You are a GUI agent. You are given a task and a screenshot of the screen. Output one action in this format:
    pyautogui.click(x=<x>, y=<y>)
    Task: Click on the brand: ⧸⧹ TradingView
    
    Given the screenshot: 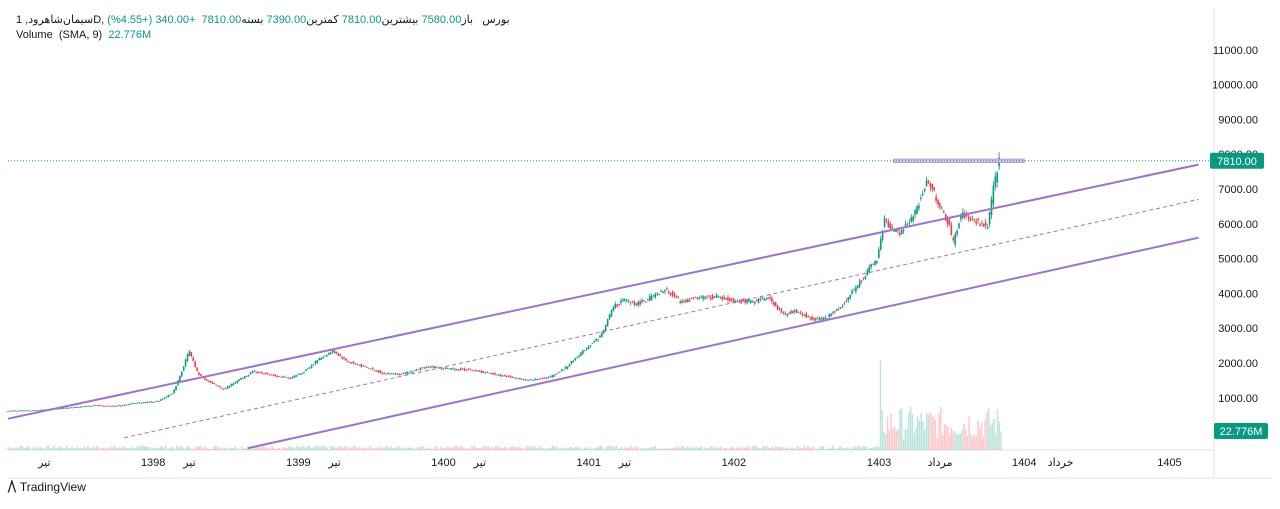 What is the action you would take?
    pyautogui.click(x=47, y=487)
    